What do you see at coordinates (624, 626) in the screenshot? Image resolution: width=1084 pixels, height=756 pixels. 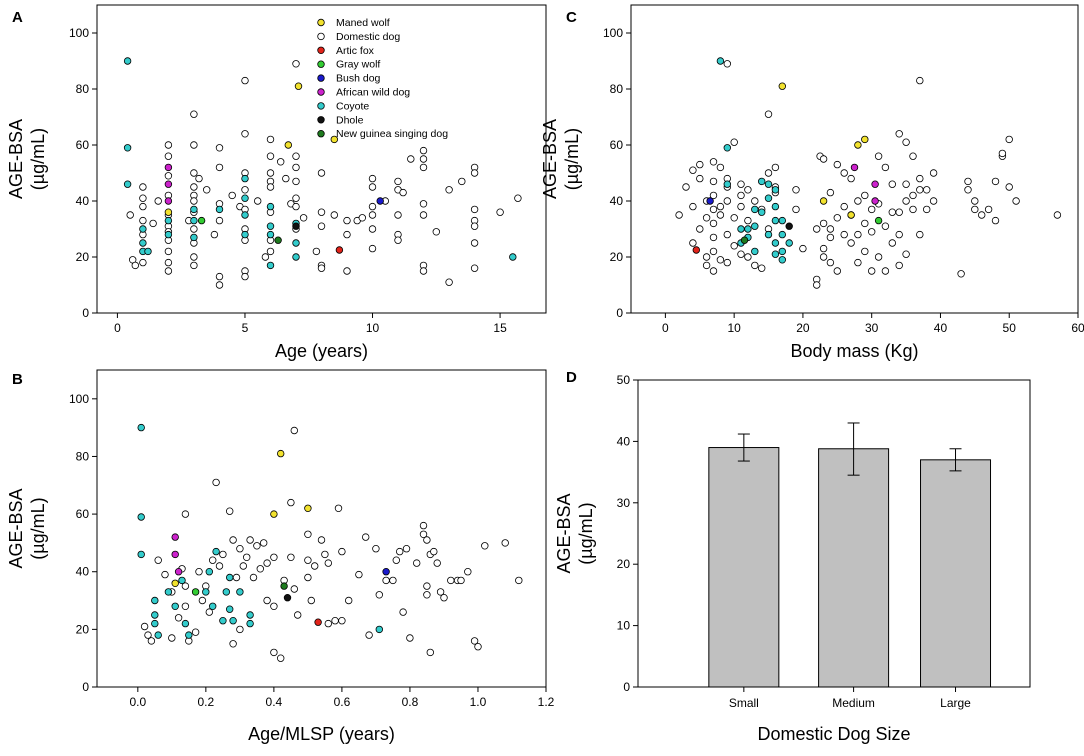 I see `y-tick-label: 10` at bounding box center [624, 626].